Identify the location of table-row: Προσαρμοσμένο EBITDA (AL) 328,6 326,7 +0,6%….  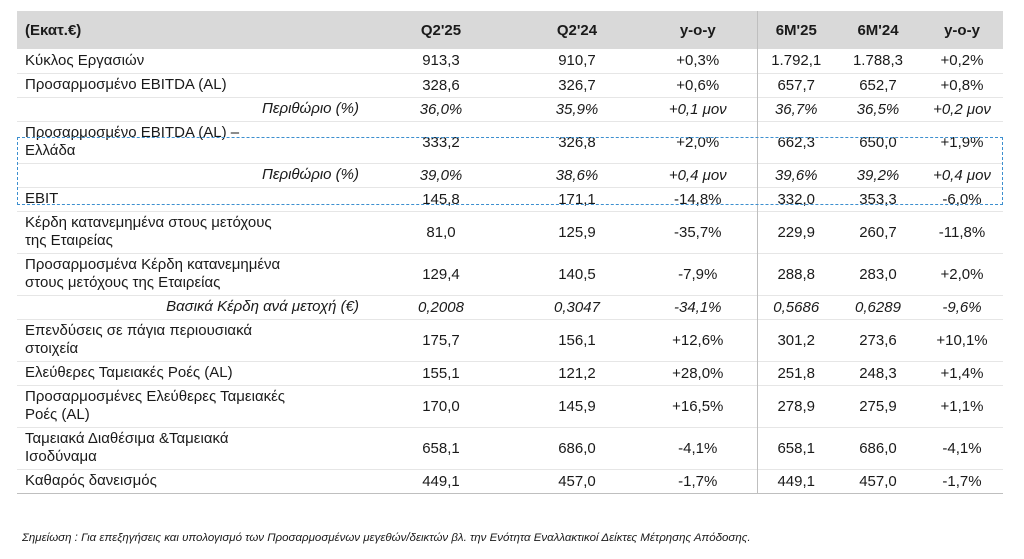
(510, 85).